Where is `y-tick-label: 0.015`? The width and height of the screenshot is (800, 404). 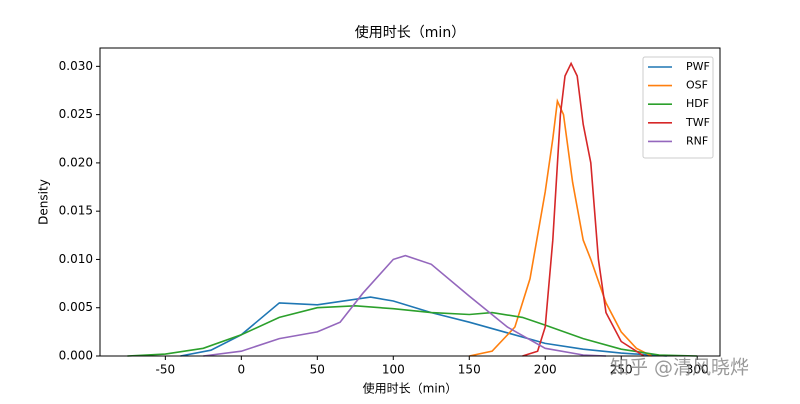 y-tick-label: 0.015 is located at coordinates (76, 211).